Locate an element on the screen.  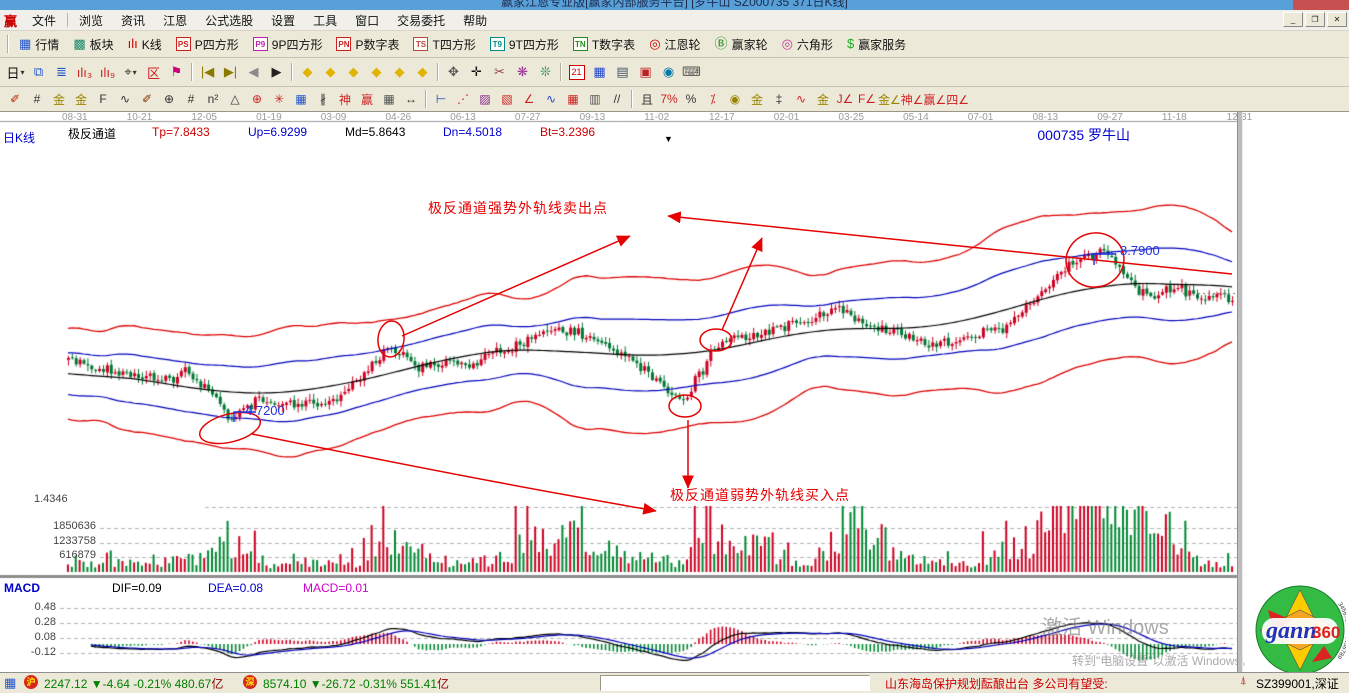
last-bar-button: ▶| is located at coordinates (230, 71).